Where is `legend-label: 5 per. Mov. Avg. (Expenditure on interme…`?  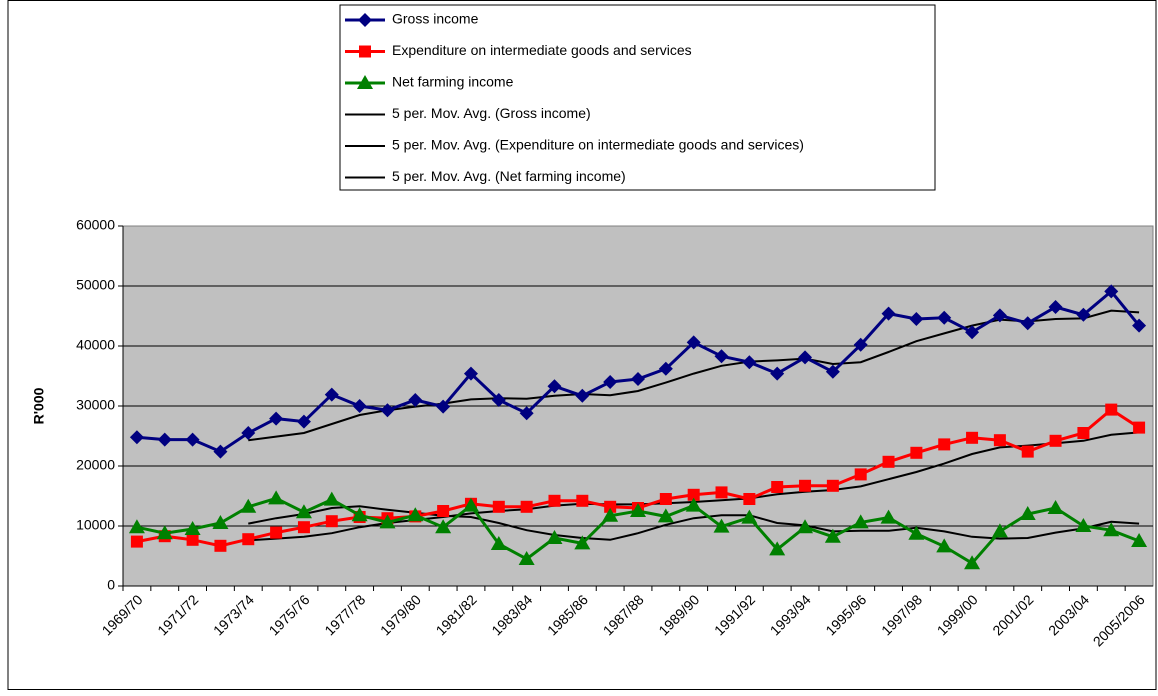 legend-label: 5 per. Mov. Avg. (Expenditure on interme… is located at coordinates (598, 145).